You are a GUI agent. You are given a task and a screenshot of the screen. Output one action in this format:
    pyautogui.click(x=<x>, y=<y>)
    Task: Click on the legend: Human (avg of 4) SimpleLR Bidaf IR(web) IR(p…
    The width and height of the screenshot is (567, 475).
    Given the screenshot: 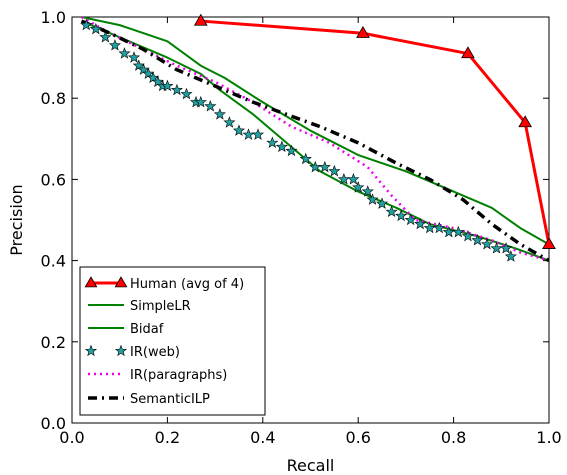 What is the action you would take?
    pyautogui.click(x=172, y=341)
    